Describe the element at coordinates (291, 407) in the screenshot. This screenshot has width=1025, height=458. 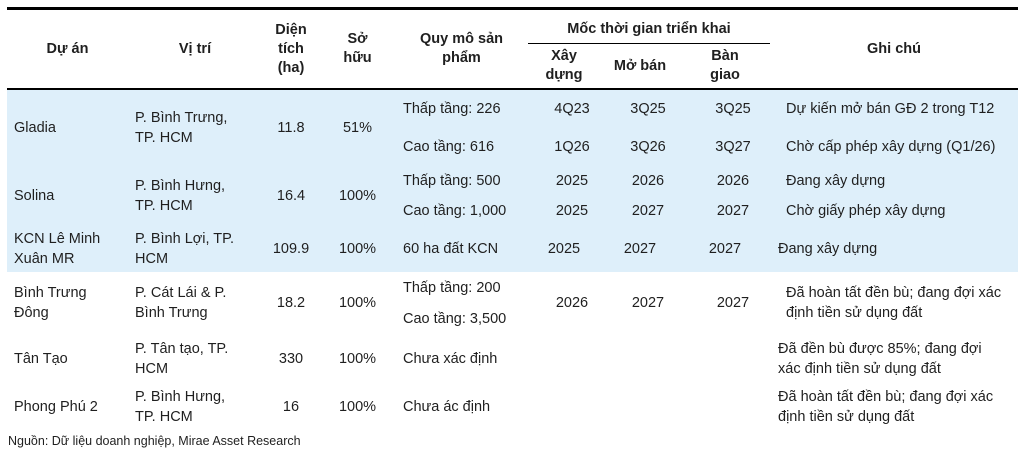
I see `area-cell: 16` at that location.